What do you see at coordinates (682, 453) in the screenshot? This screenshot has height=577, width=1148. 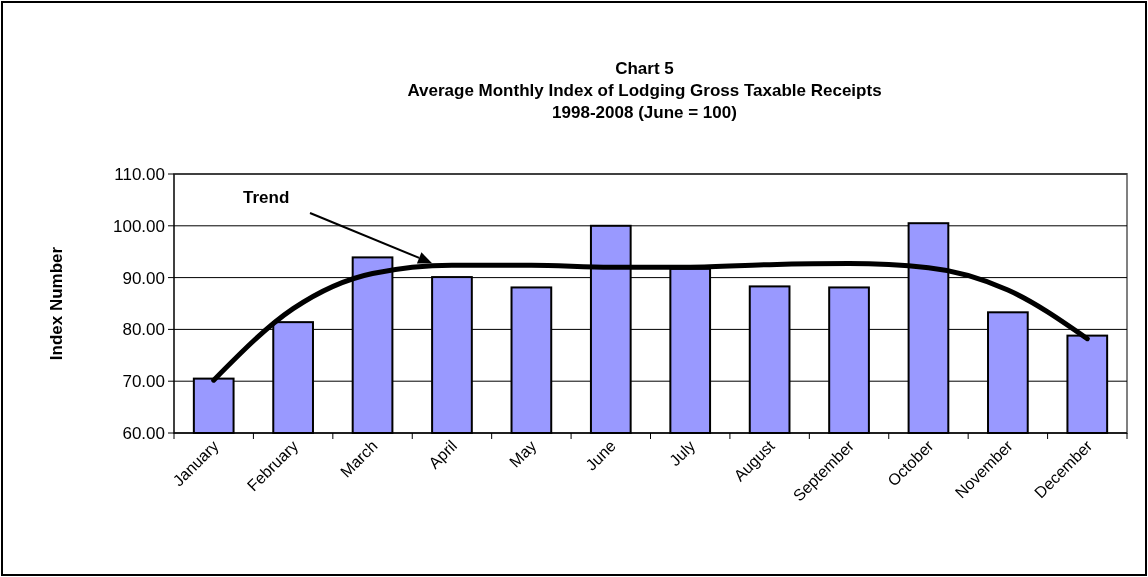 I see `x-tick-label: July` at bounding box center [682, 453].